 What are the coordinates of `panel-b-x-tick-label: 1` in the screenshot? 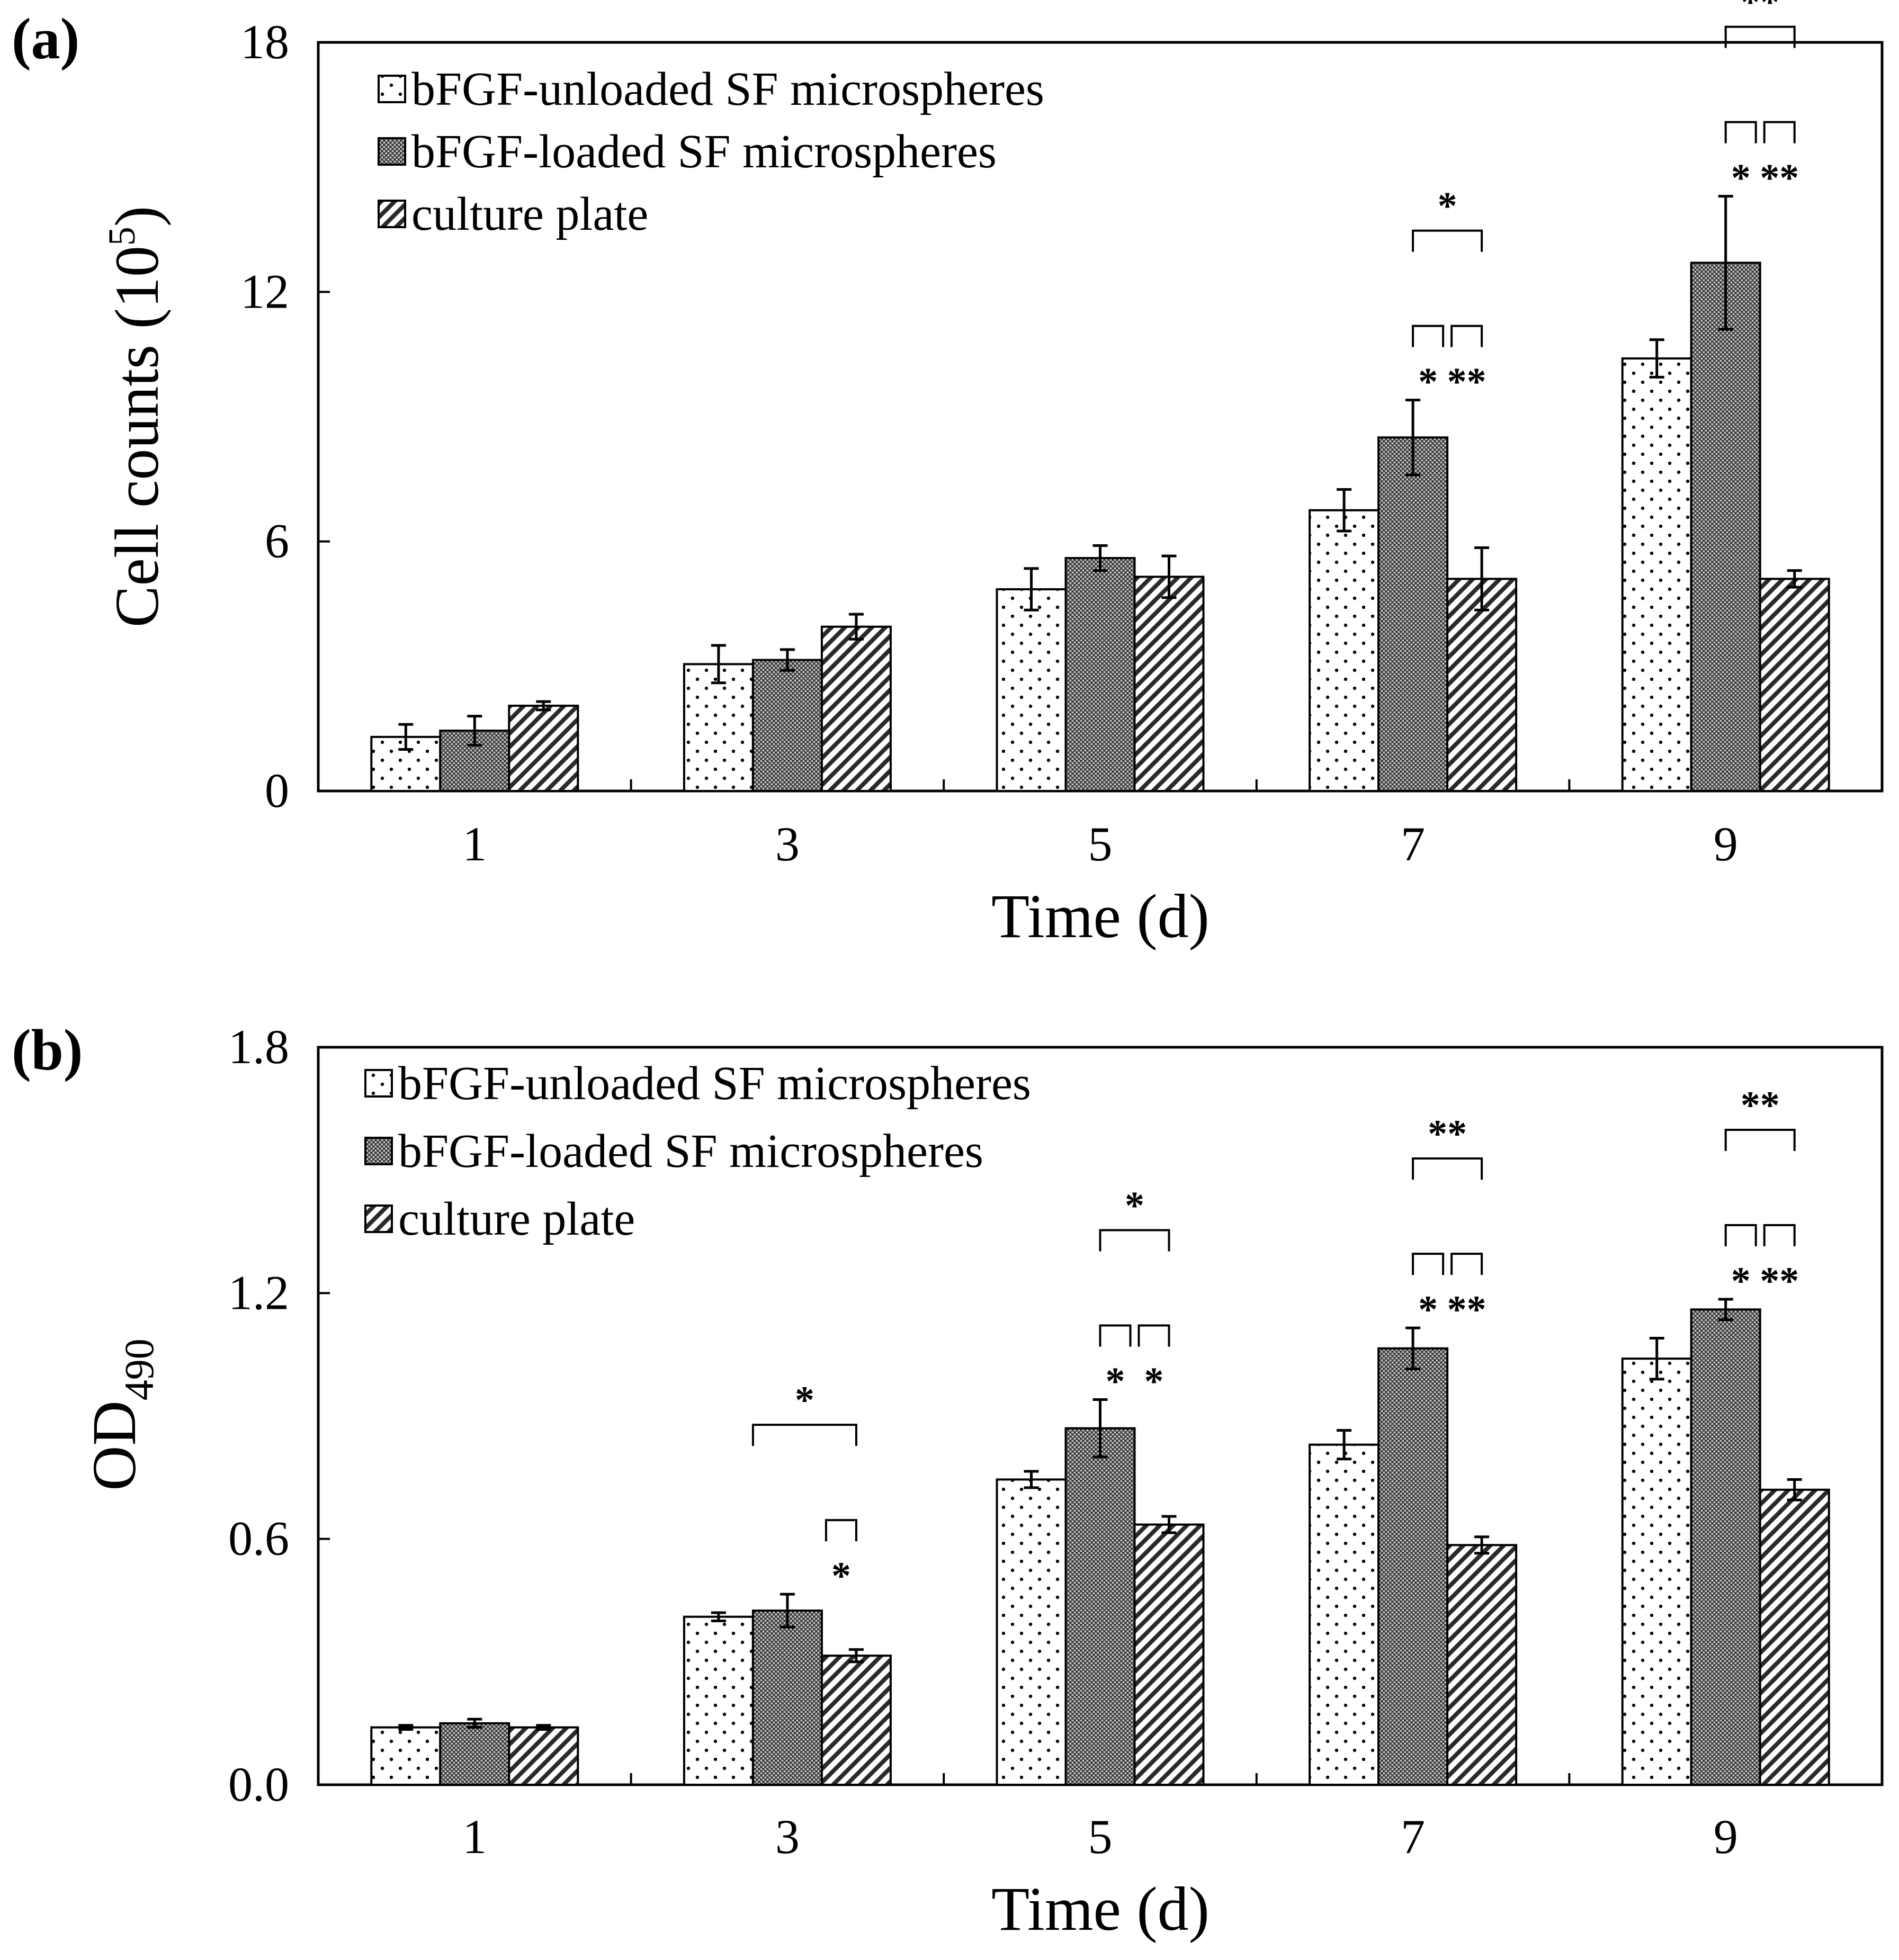 It's located at (475, 1837).